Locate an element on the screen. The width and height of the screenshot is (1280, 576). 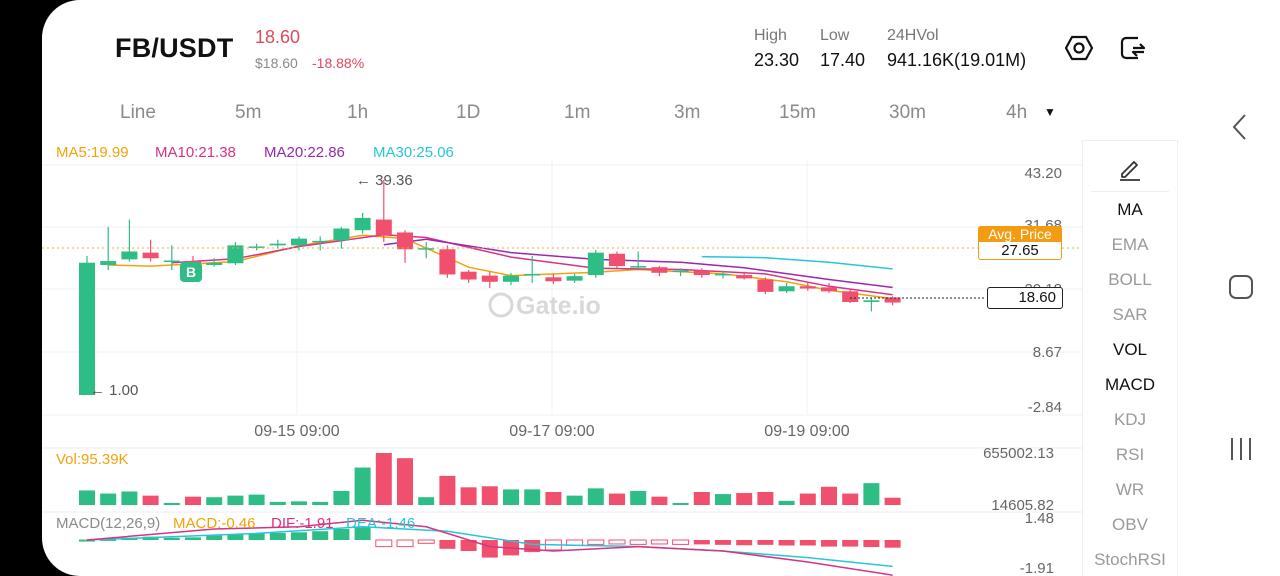
price-axis-label: -2.84 is located at coordinates (1045, 407).